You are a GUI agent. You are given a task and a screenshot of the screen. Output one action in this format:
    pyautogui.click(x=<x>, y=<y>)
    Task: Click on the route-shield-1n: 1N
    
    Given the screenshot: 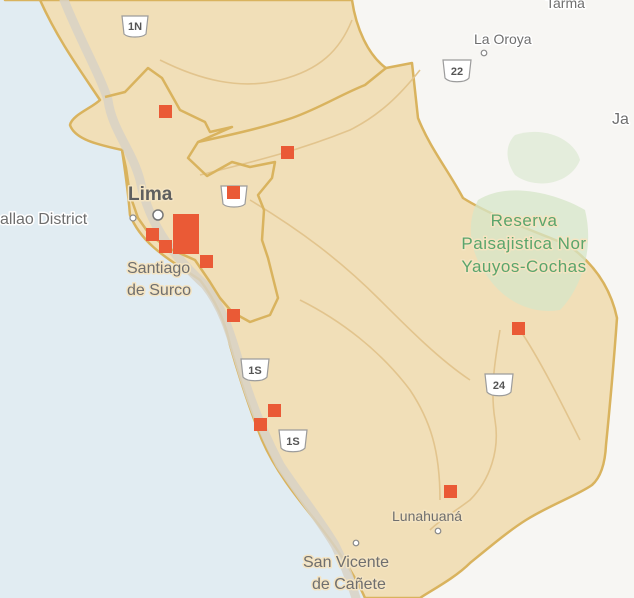 What is the action you would take?
    pyautogui.click(x=135, y=26)
    